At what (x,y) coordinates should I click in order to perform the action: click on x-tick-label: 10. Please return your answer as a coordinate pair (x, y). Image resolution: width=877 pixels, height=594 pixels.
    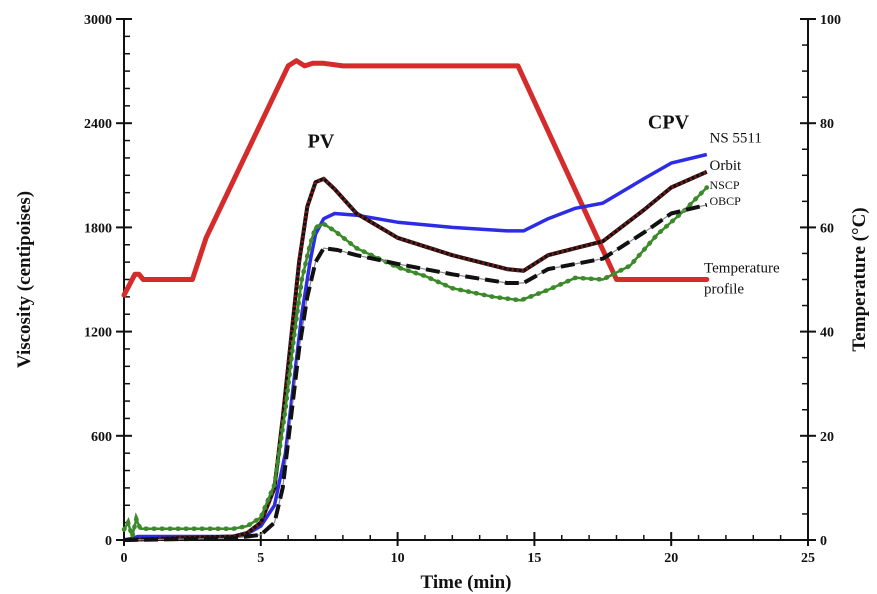
    Looking at the image, I should click on (398, 558).